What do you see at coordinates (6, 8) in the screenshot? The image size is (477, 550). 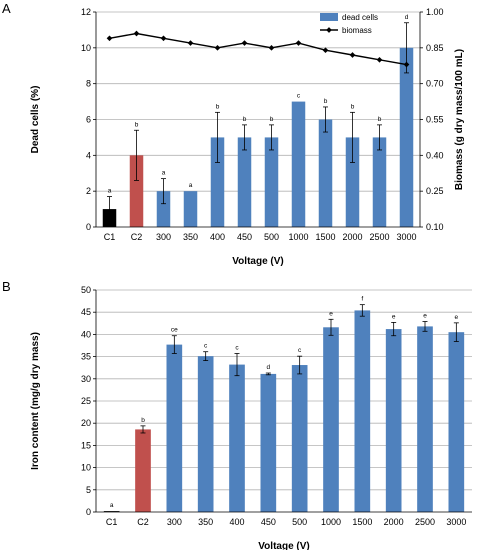 I see `panel-a-letter: A` at bounding box center [6, 8].